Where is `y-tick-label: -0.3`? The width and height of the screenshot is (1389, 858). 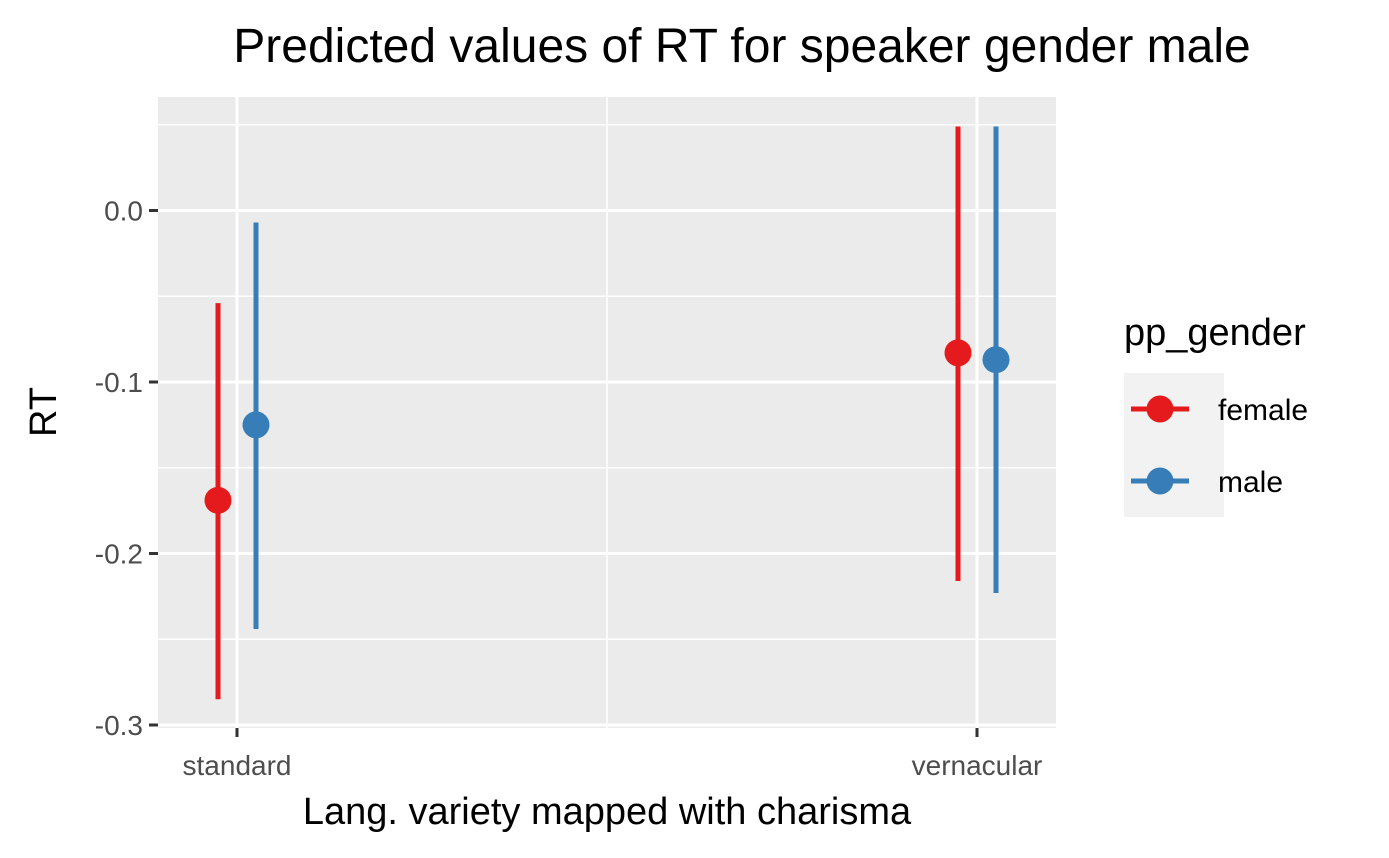 y-tick-label: -0.3 is located at coordinates (119, 725).